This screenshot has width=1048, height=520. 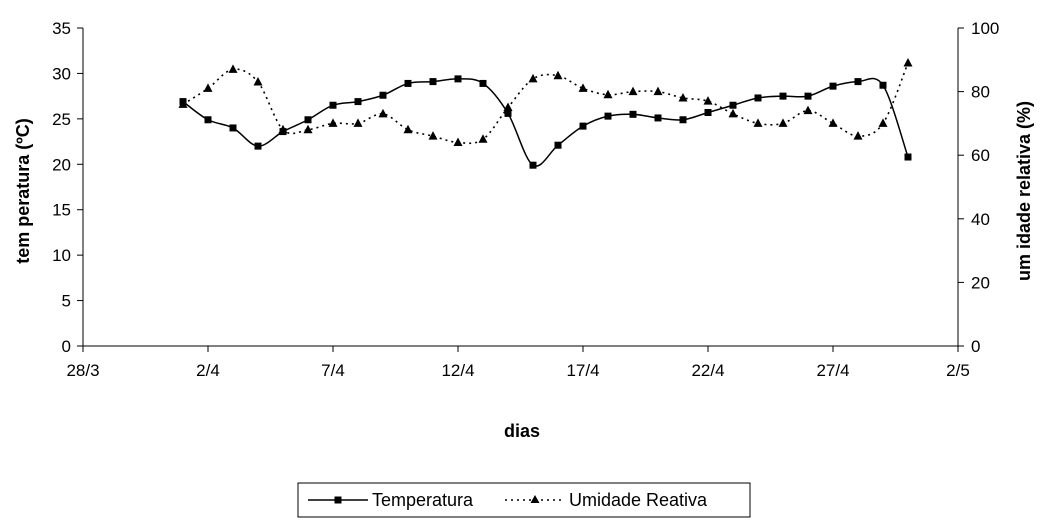 What do you see at coordinates (980, 219) in the screenshot?
I see `y2-tick-label: 40` at bounding box center [980, 219].